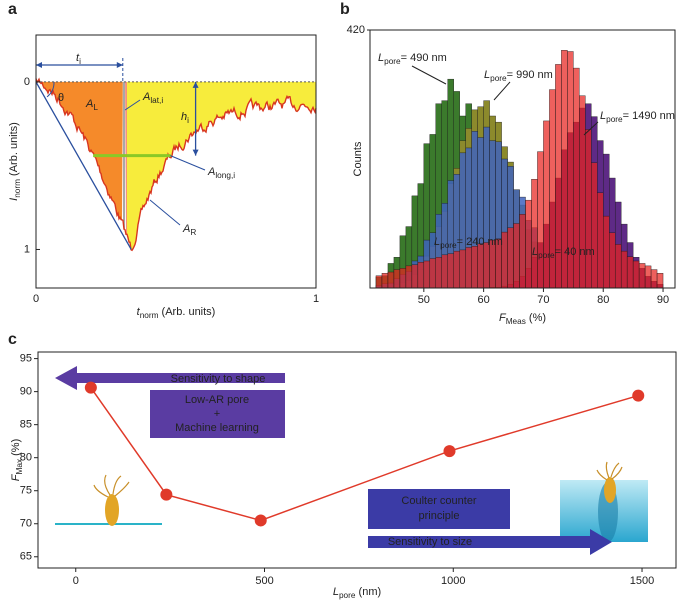  I want to click on y-tick-label: 70, so click(26, 524).